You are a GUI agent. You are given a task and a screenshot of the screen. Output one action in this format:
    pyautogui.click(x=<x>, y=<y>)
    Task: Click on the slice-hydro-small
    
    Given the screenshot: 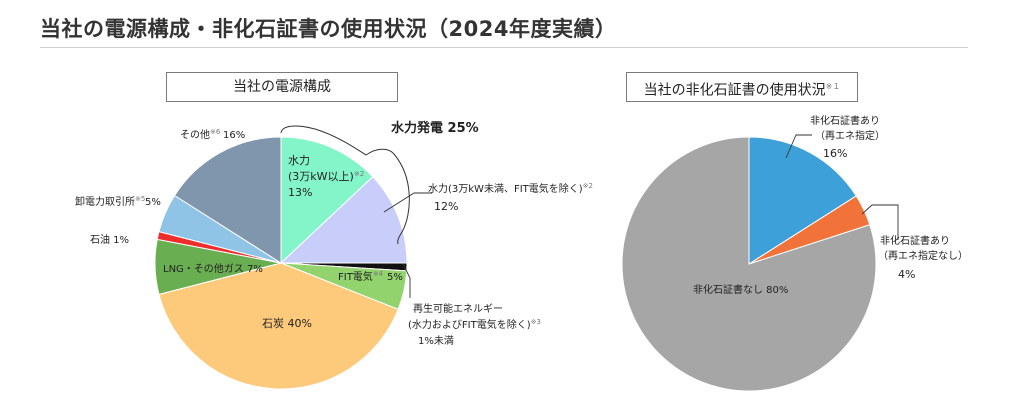 What is the action you would take?
    pyautogui.click(x=343, y=220)
    